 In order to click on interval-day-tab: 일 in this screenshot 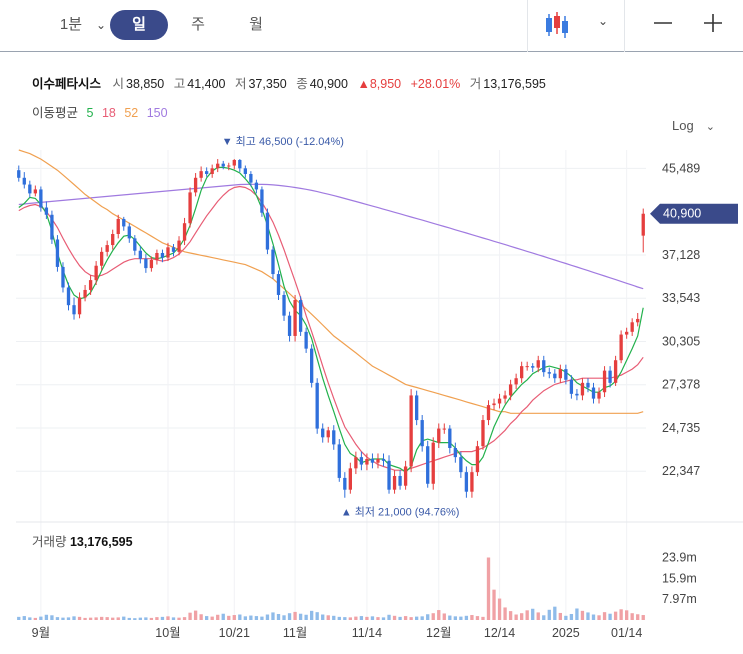, I will do `click(139, 25)`.